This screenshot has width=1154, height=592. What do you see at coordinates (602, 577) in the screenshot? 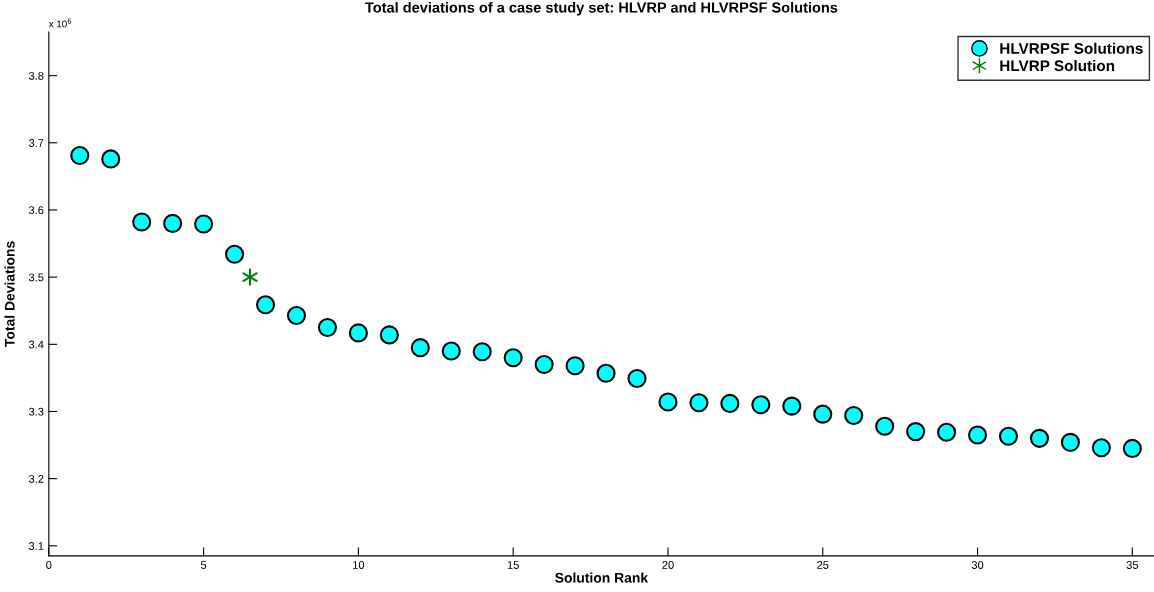
I see `x-axis-title: Solution Rank` at bounding box center [602, 577].